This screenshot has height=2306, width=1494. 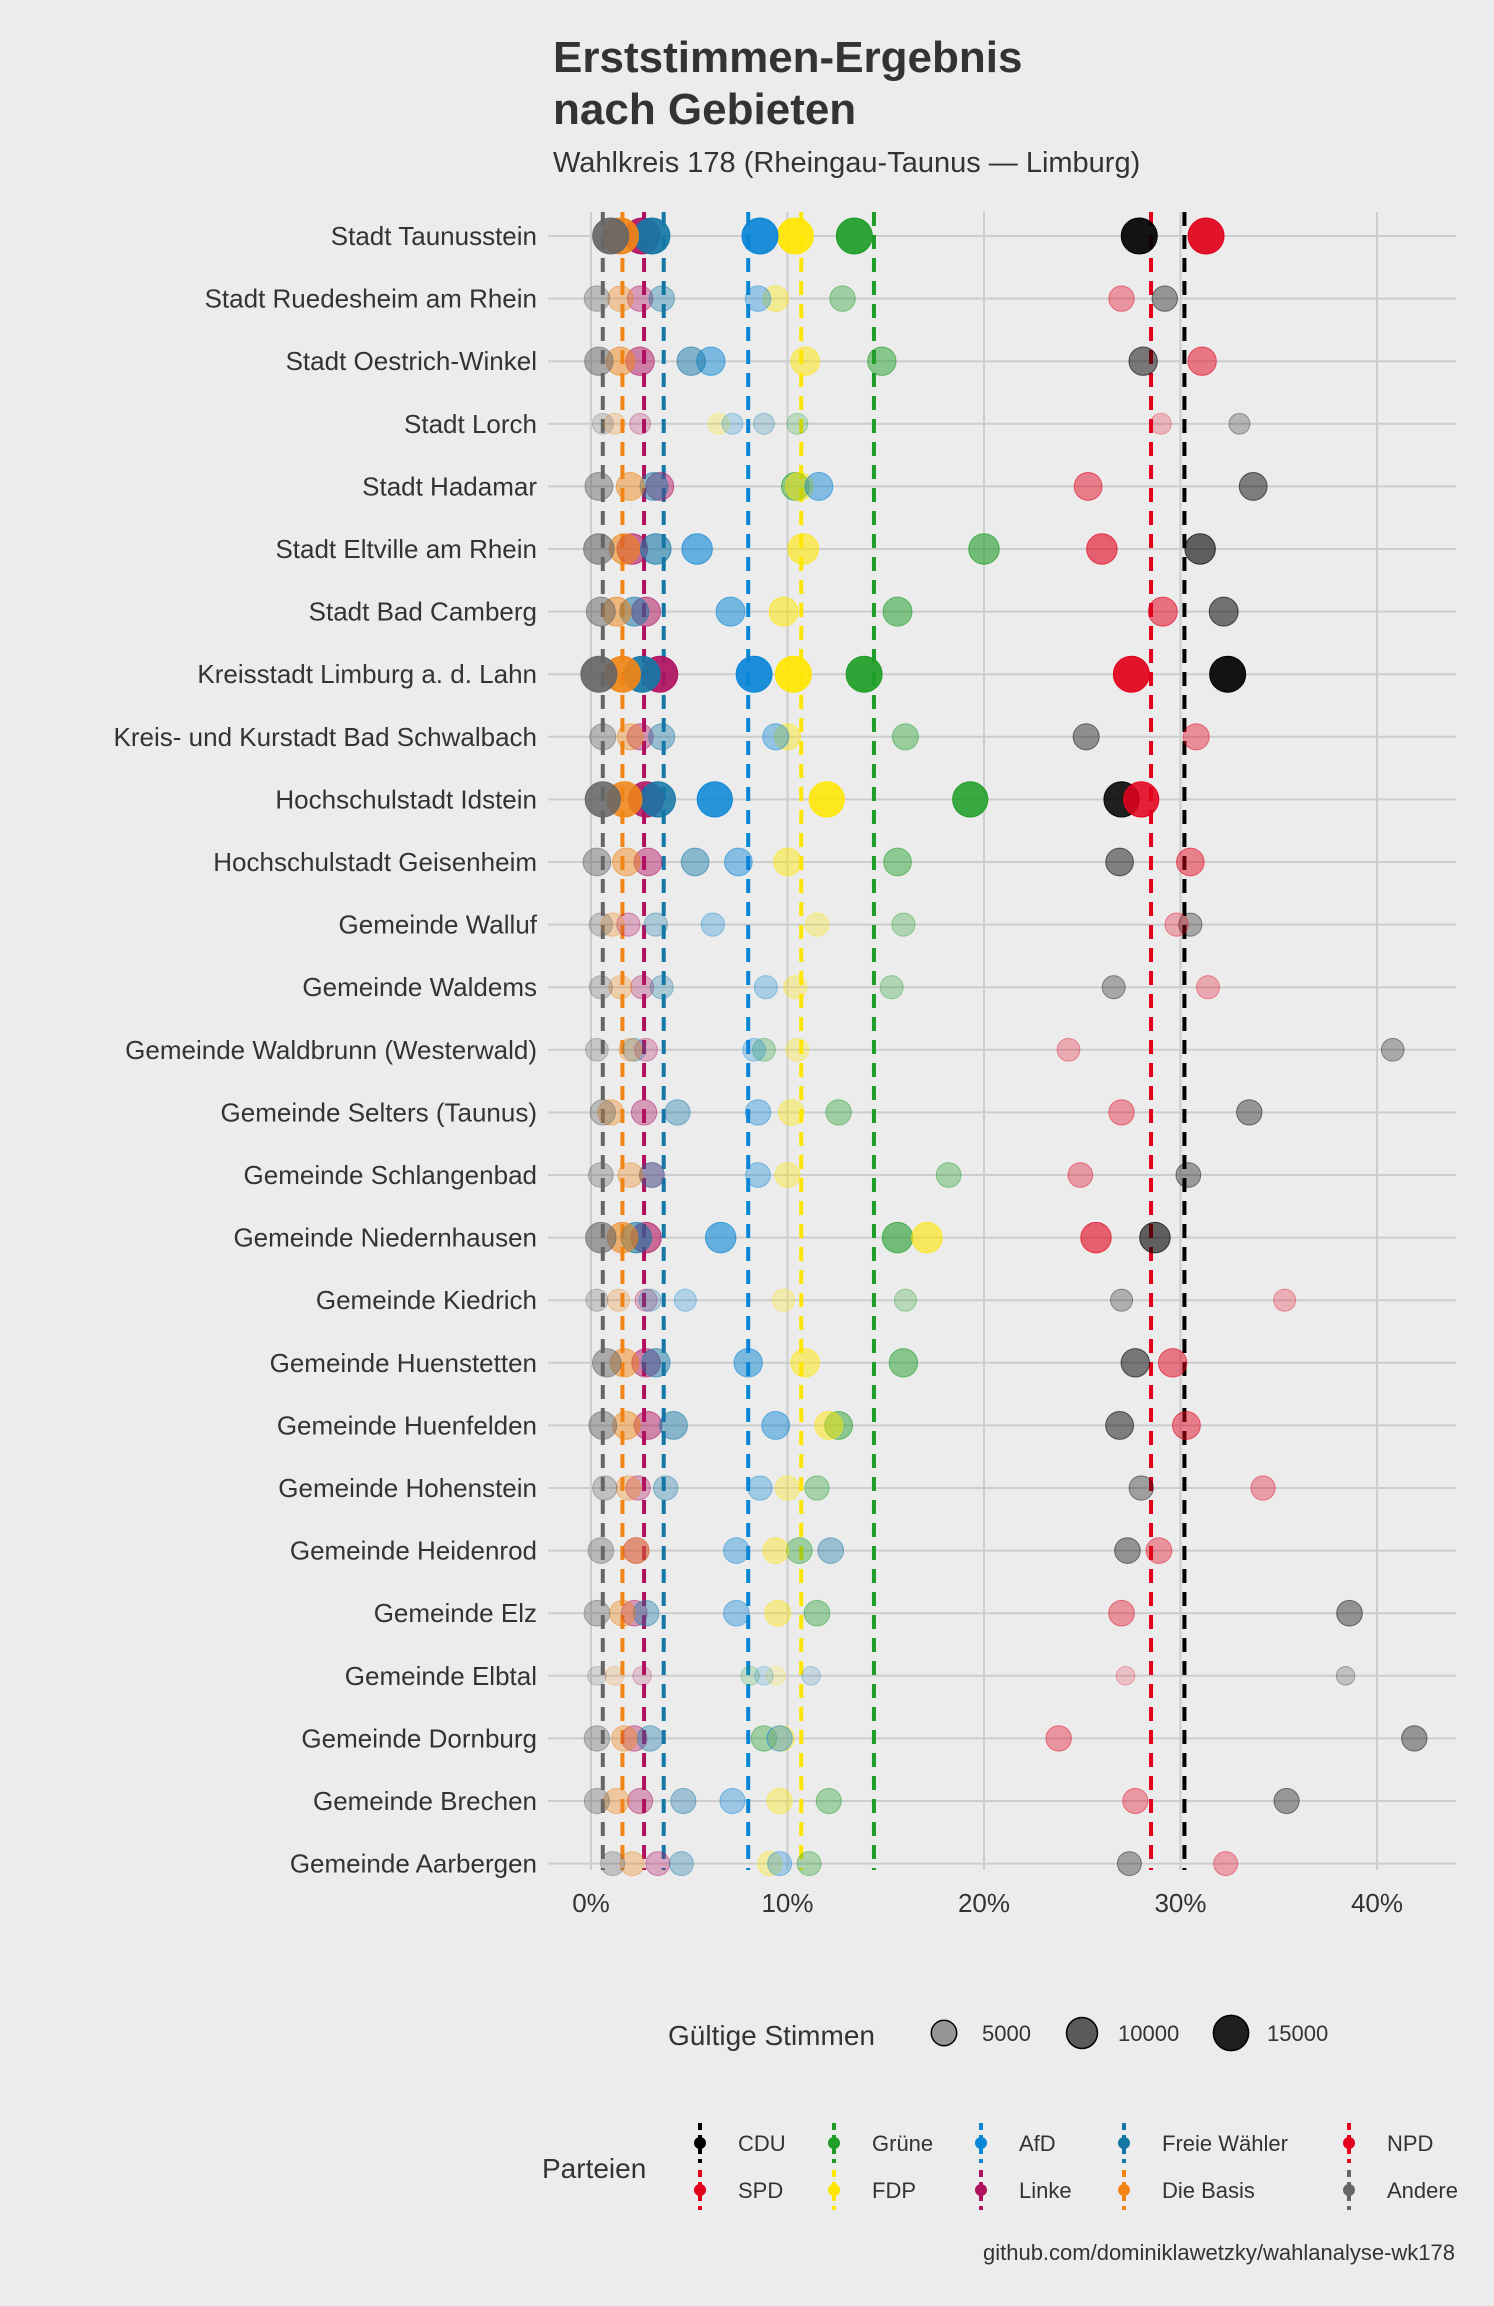 I want to click on chart-title-line-2: nach Gebieten, so click(x=704, y=109).